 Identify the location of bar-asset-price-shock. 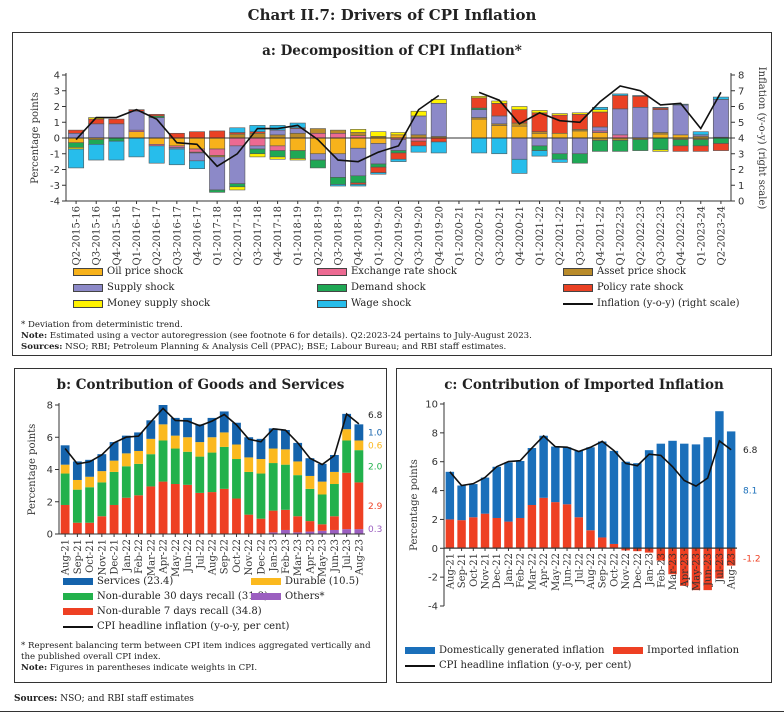
(338, 131).